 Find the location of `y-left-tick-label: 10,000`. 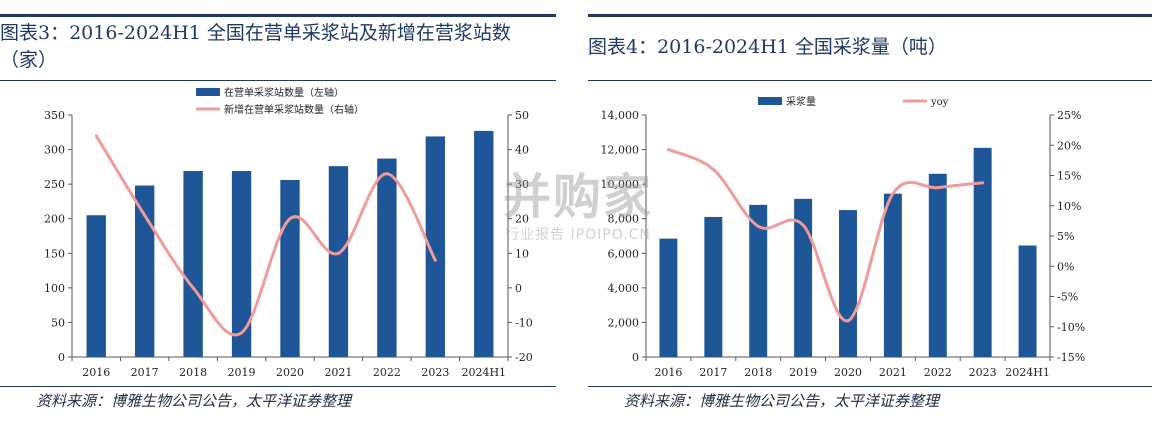

y-left-tick-label: 10,000 is located at coordinates (620, 184).